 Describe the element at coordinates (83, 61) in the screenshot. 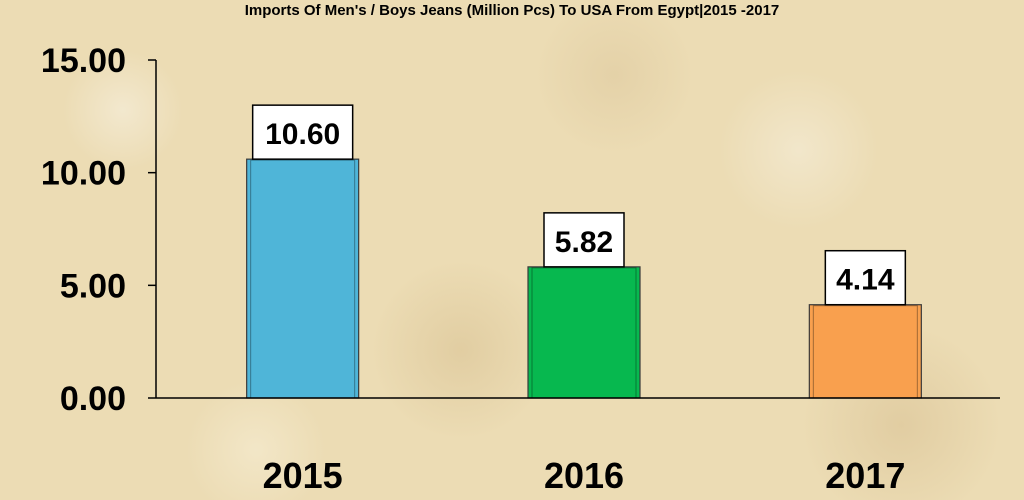

I see `y-tick-label: 15.00` at that location.